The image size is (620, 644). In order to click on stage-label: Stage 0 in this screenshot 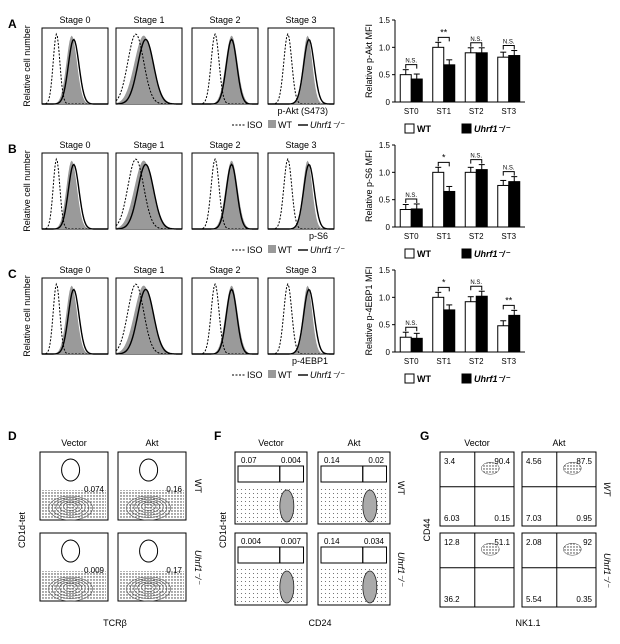, I will do `click(74, 270)`.